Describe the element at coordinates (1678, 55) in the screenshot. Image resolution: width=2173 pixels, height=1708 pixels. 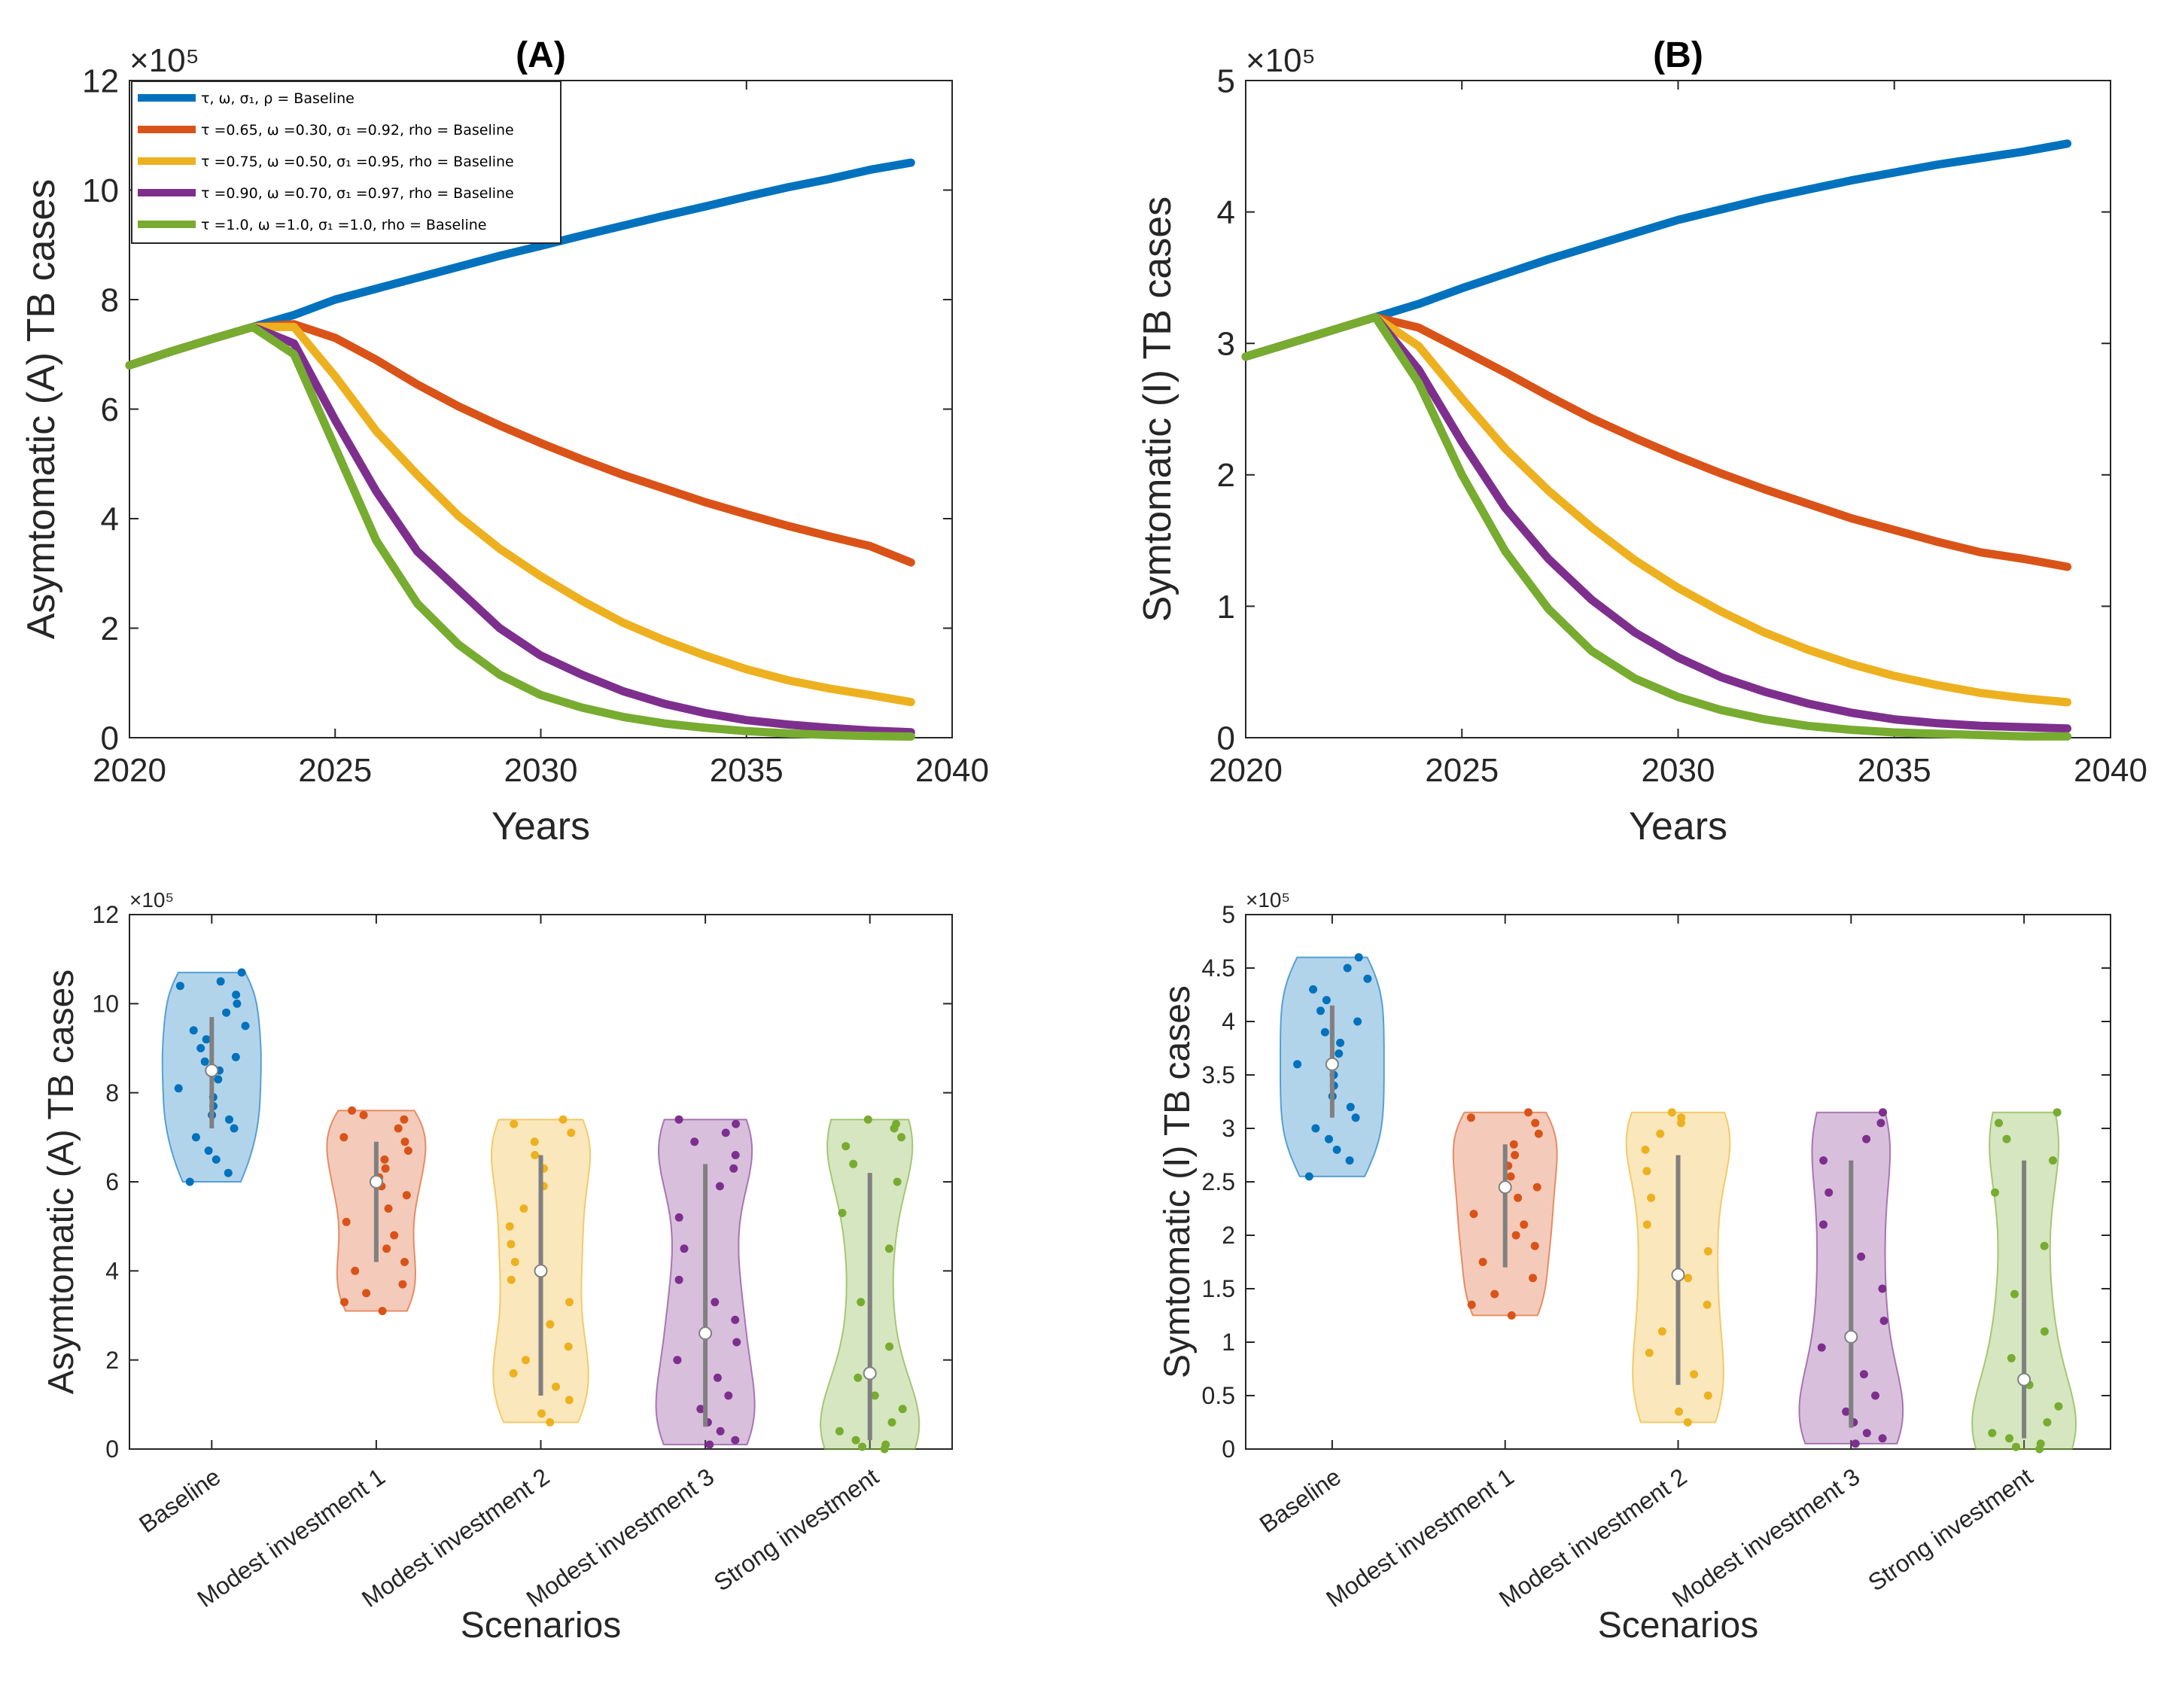
I see `chart-title: (B)` at that location.